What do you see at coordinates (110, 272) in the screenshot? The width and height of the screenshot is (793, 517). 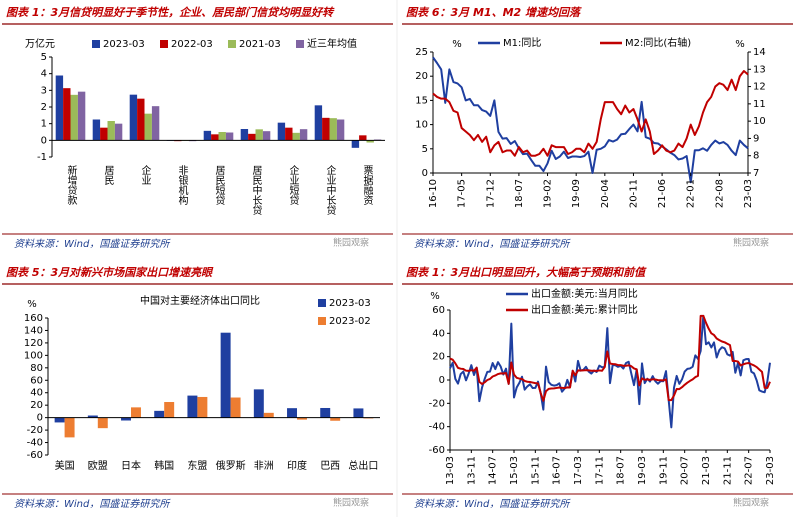 I see `panel-title: 图表 5：3月对新兴市场国家出口增速亮眼` at bounding box center [110, 272].